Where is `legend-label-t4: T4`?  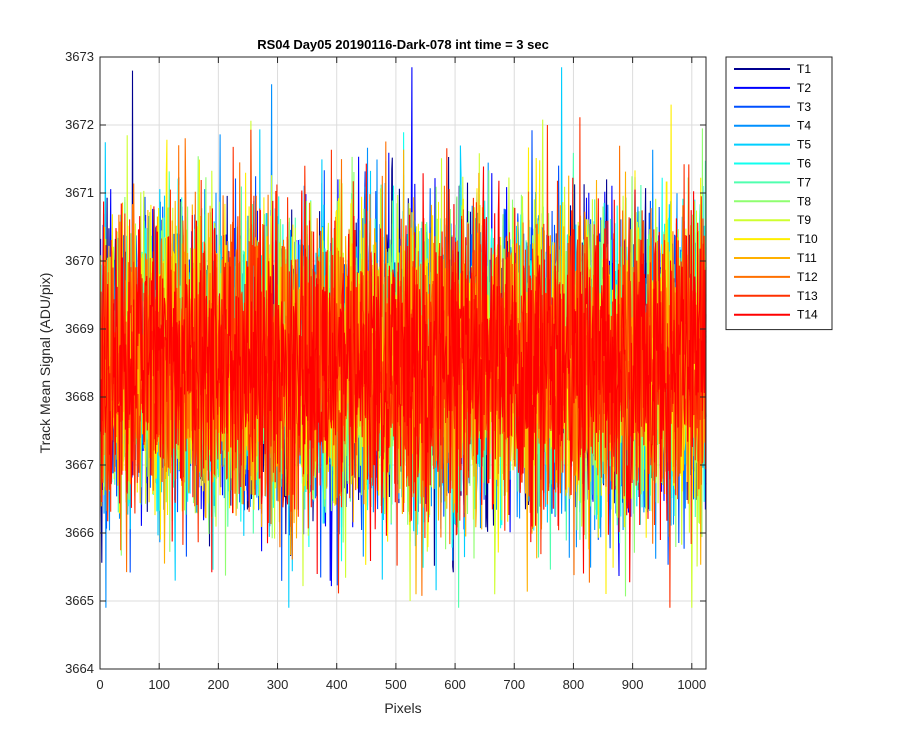
legend-label-t4: T4 is located at coordinates (804, 126).